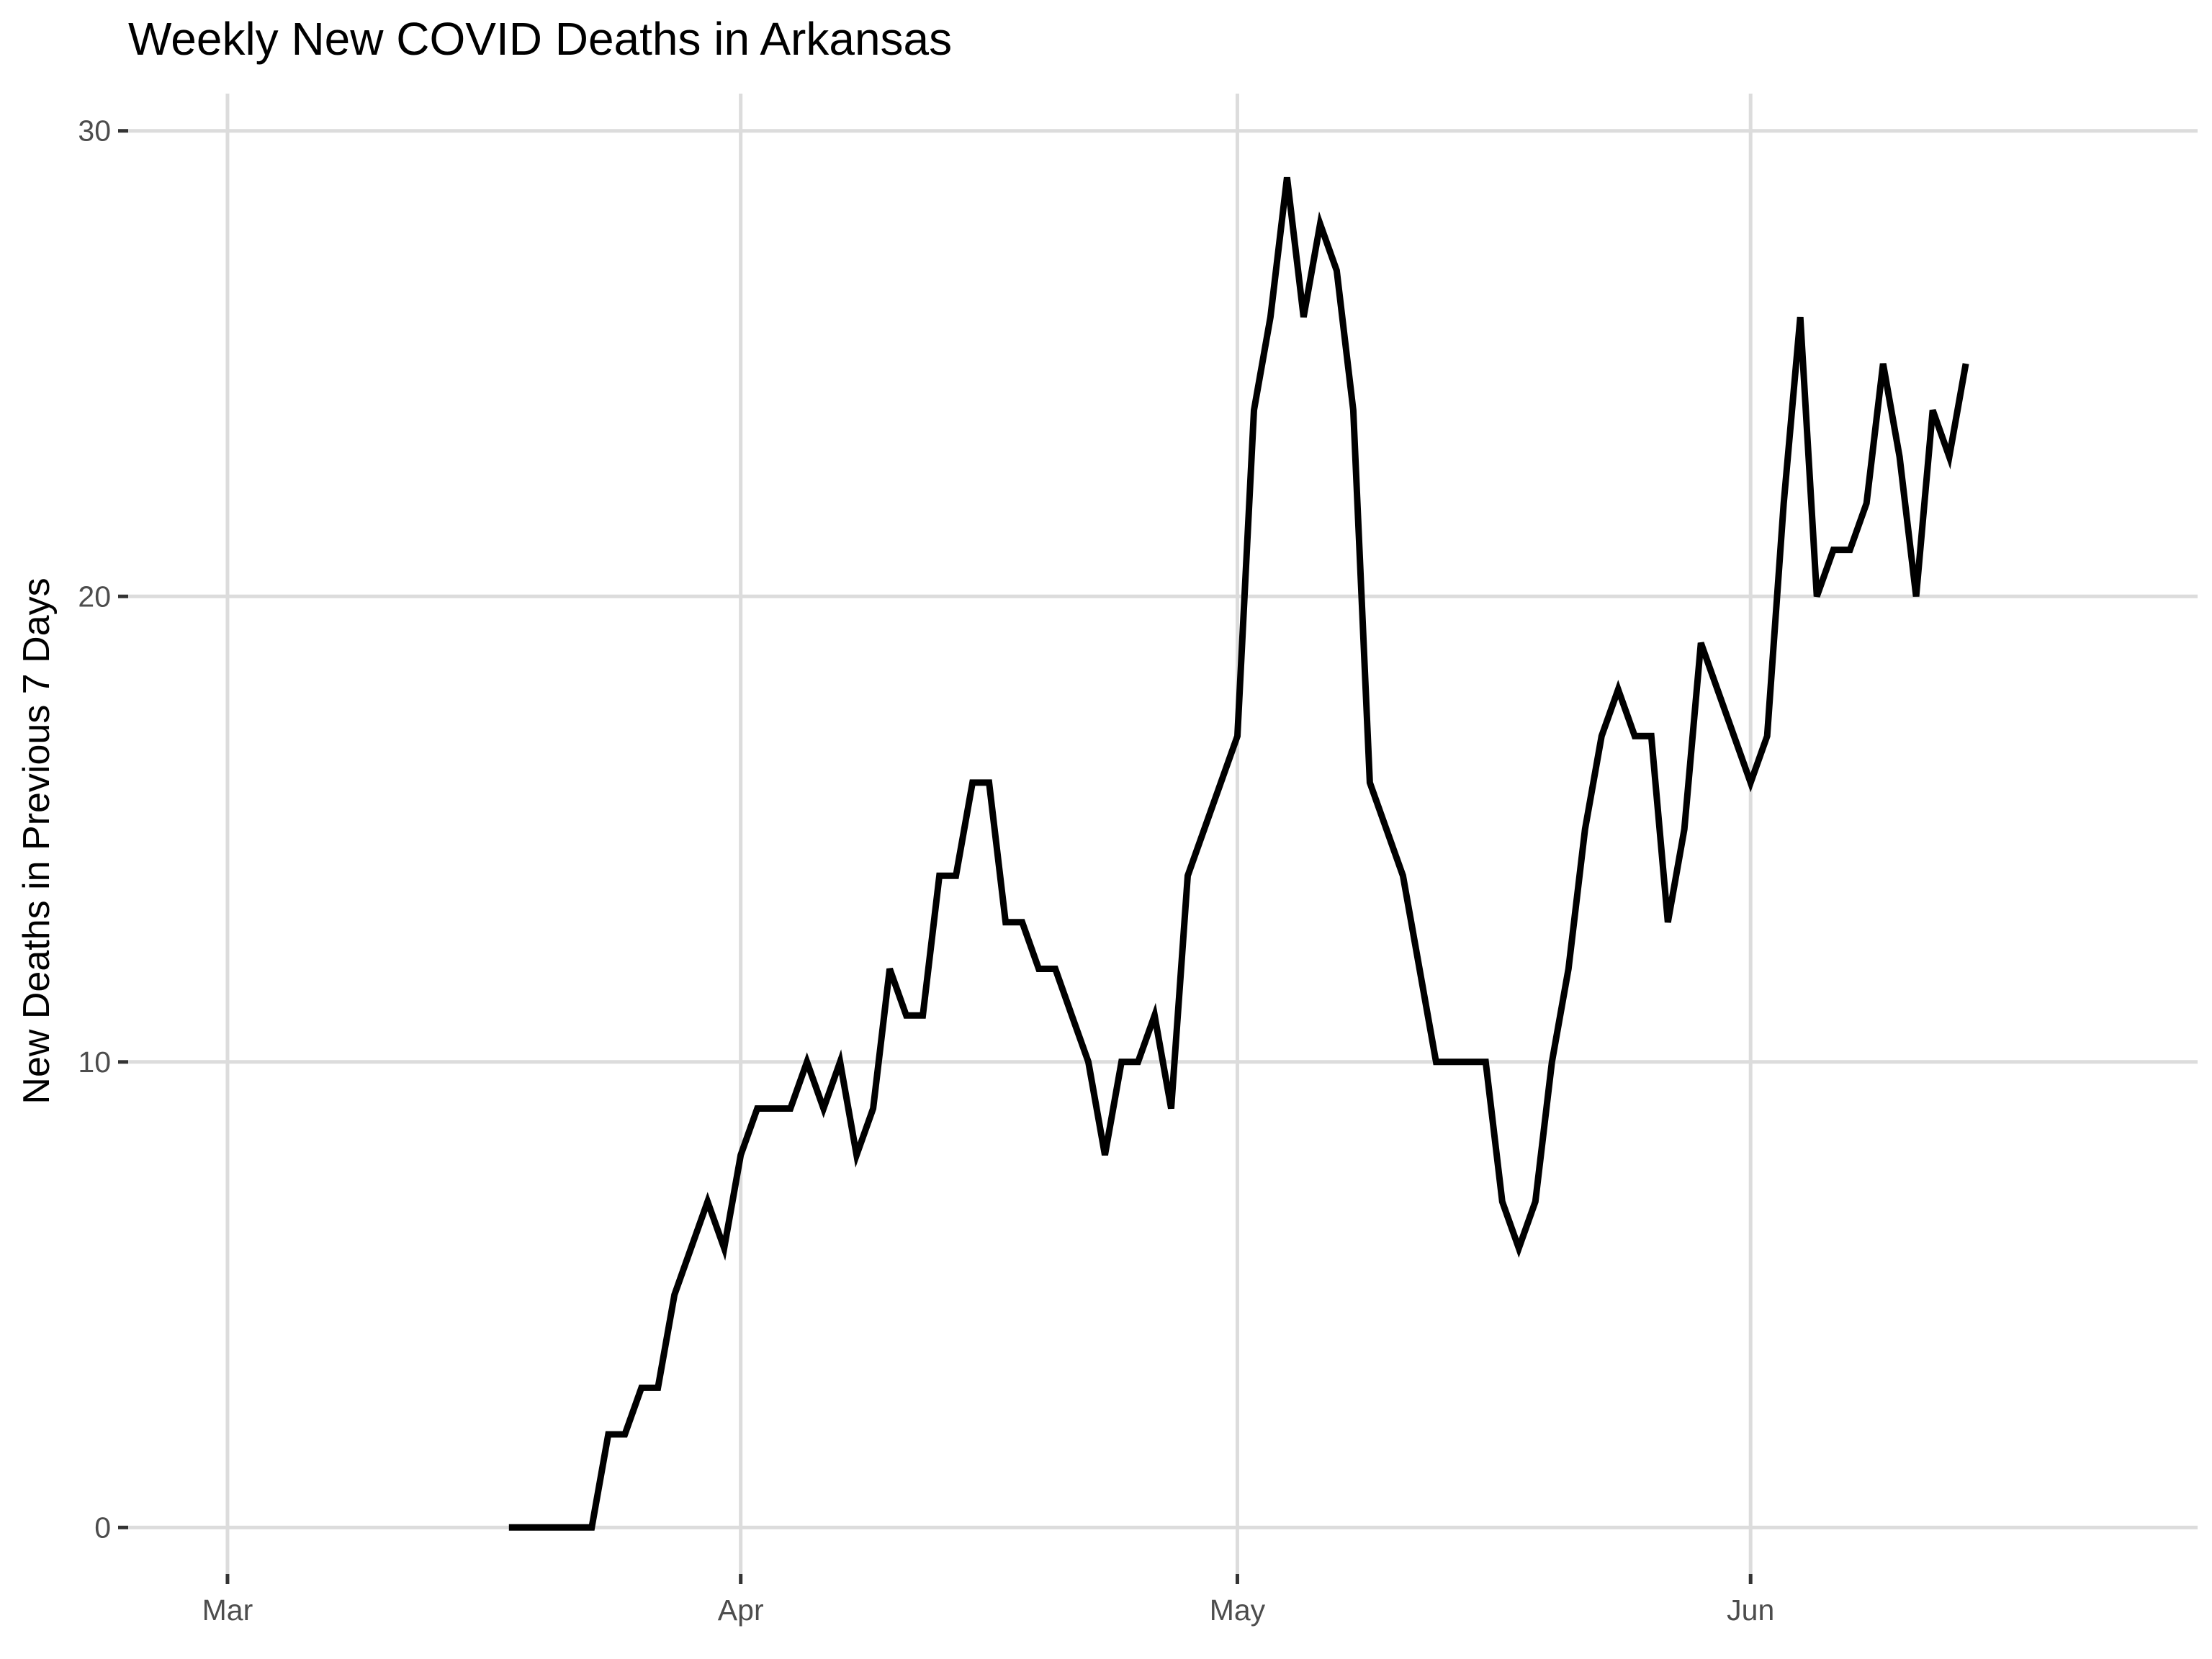 Image resolution: width=2212 pixels, height=1659 pixels. Describe the element at coordinates (94, 131) in the screenshot. I see `y-tick-label: 30` at that location.